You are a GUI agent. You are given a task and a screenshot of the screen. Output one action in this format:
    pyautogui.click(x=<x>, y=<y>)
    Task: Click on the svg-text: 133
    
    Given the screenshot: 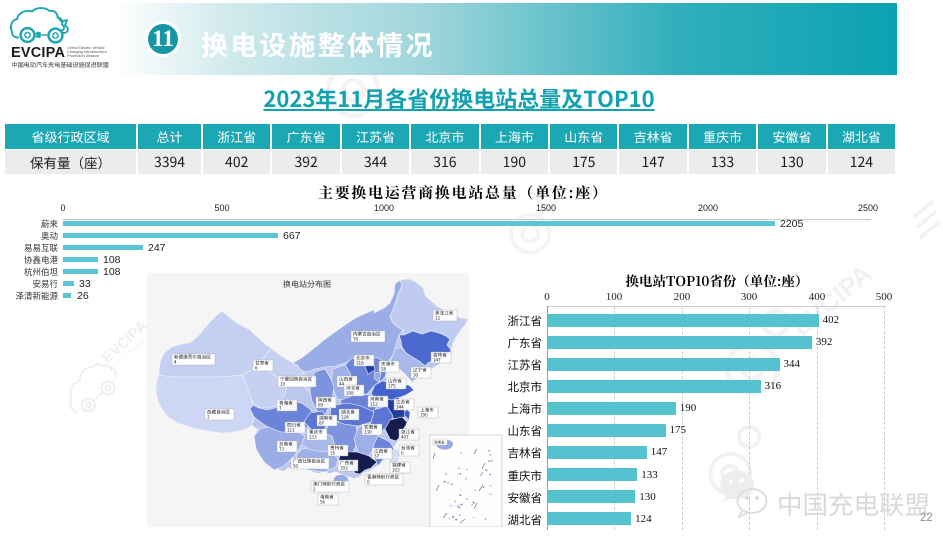 What is the action you would take?
    pyautogui.click(x=313, y=438)
    